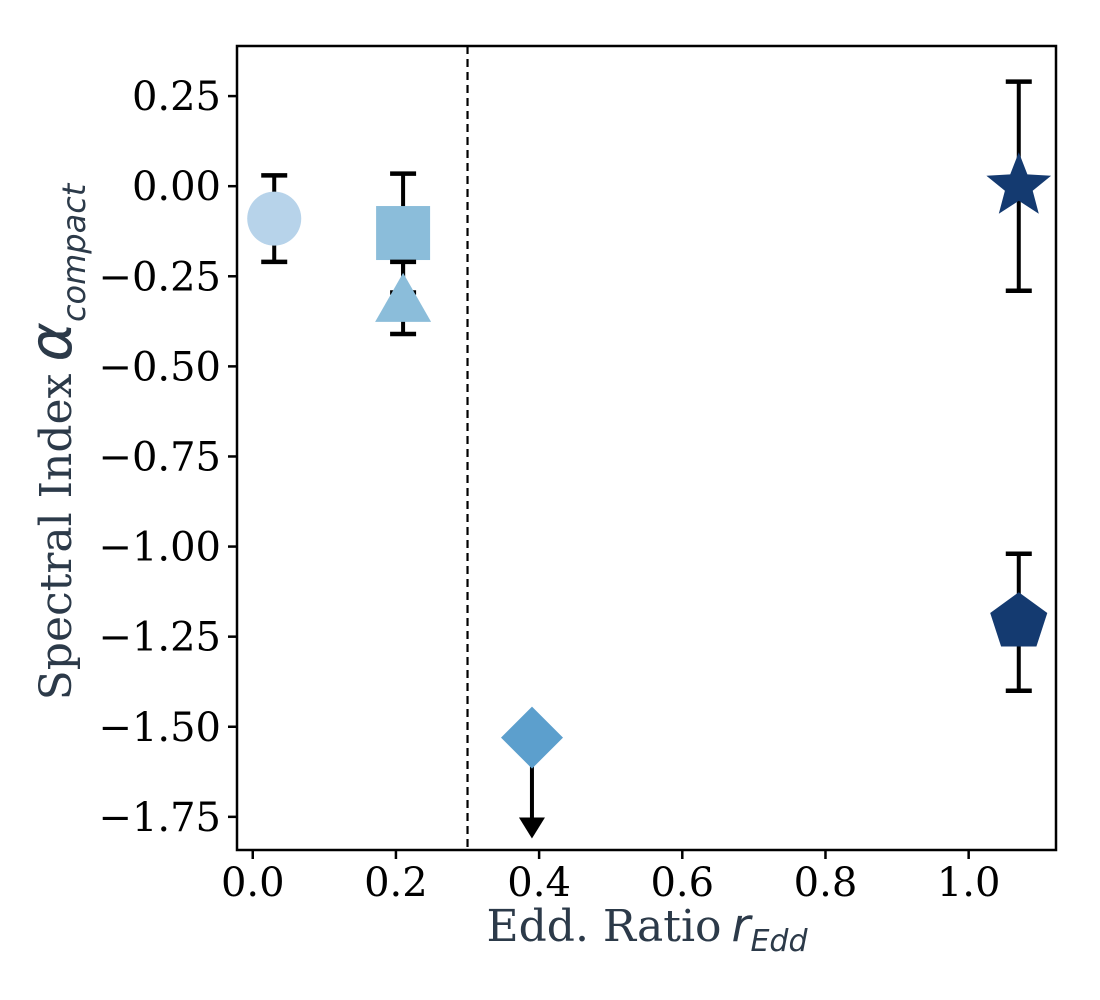  What do you see at coordinates (539, 883) in the screenshot?
I see `x-tick-label: 0.4` at bounding box center [539, 883].